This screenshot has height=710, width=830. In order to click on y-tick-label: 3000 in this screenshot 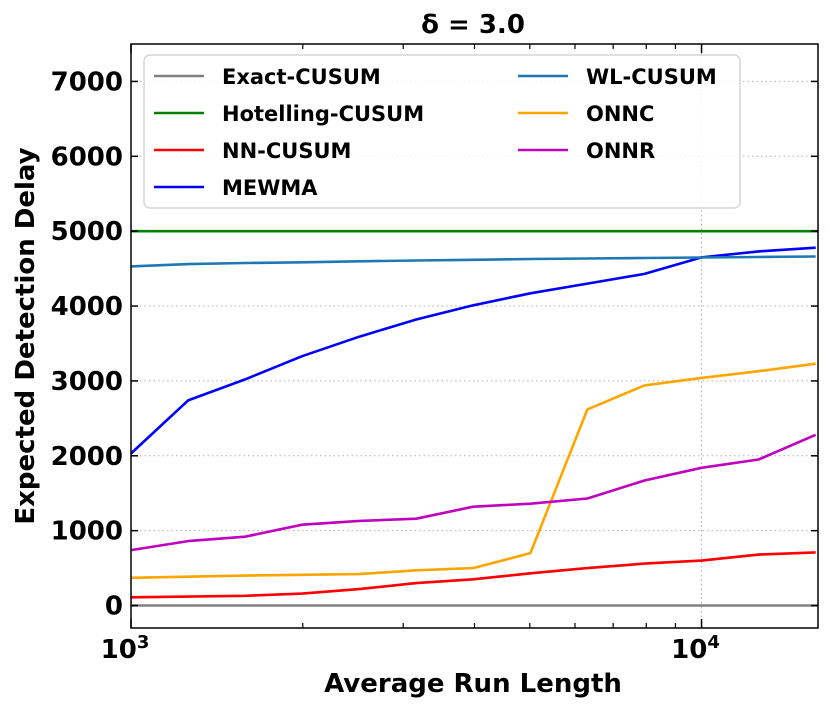, I will do `click(87, 382)`.